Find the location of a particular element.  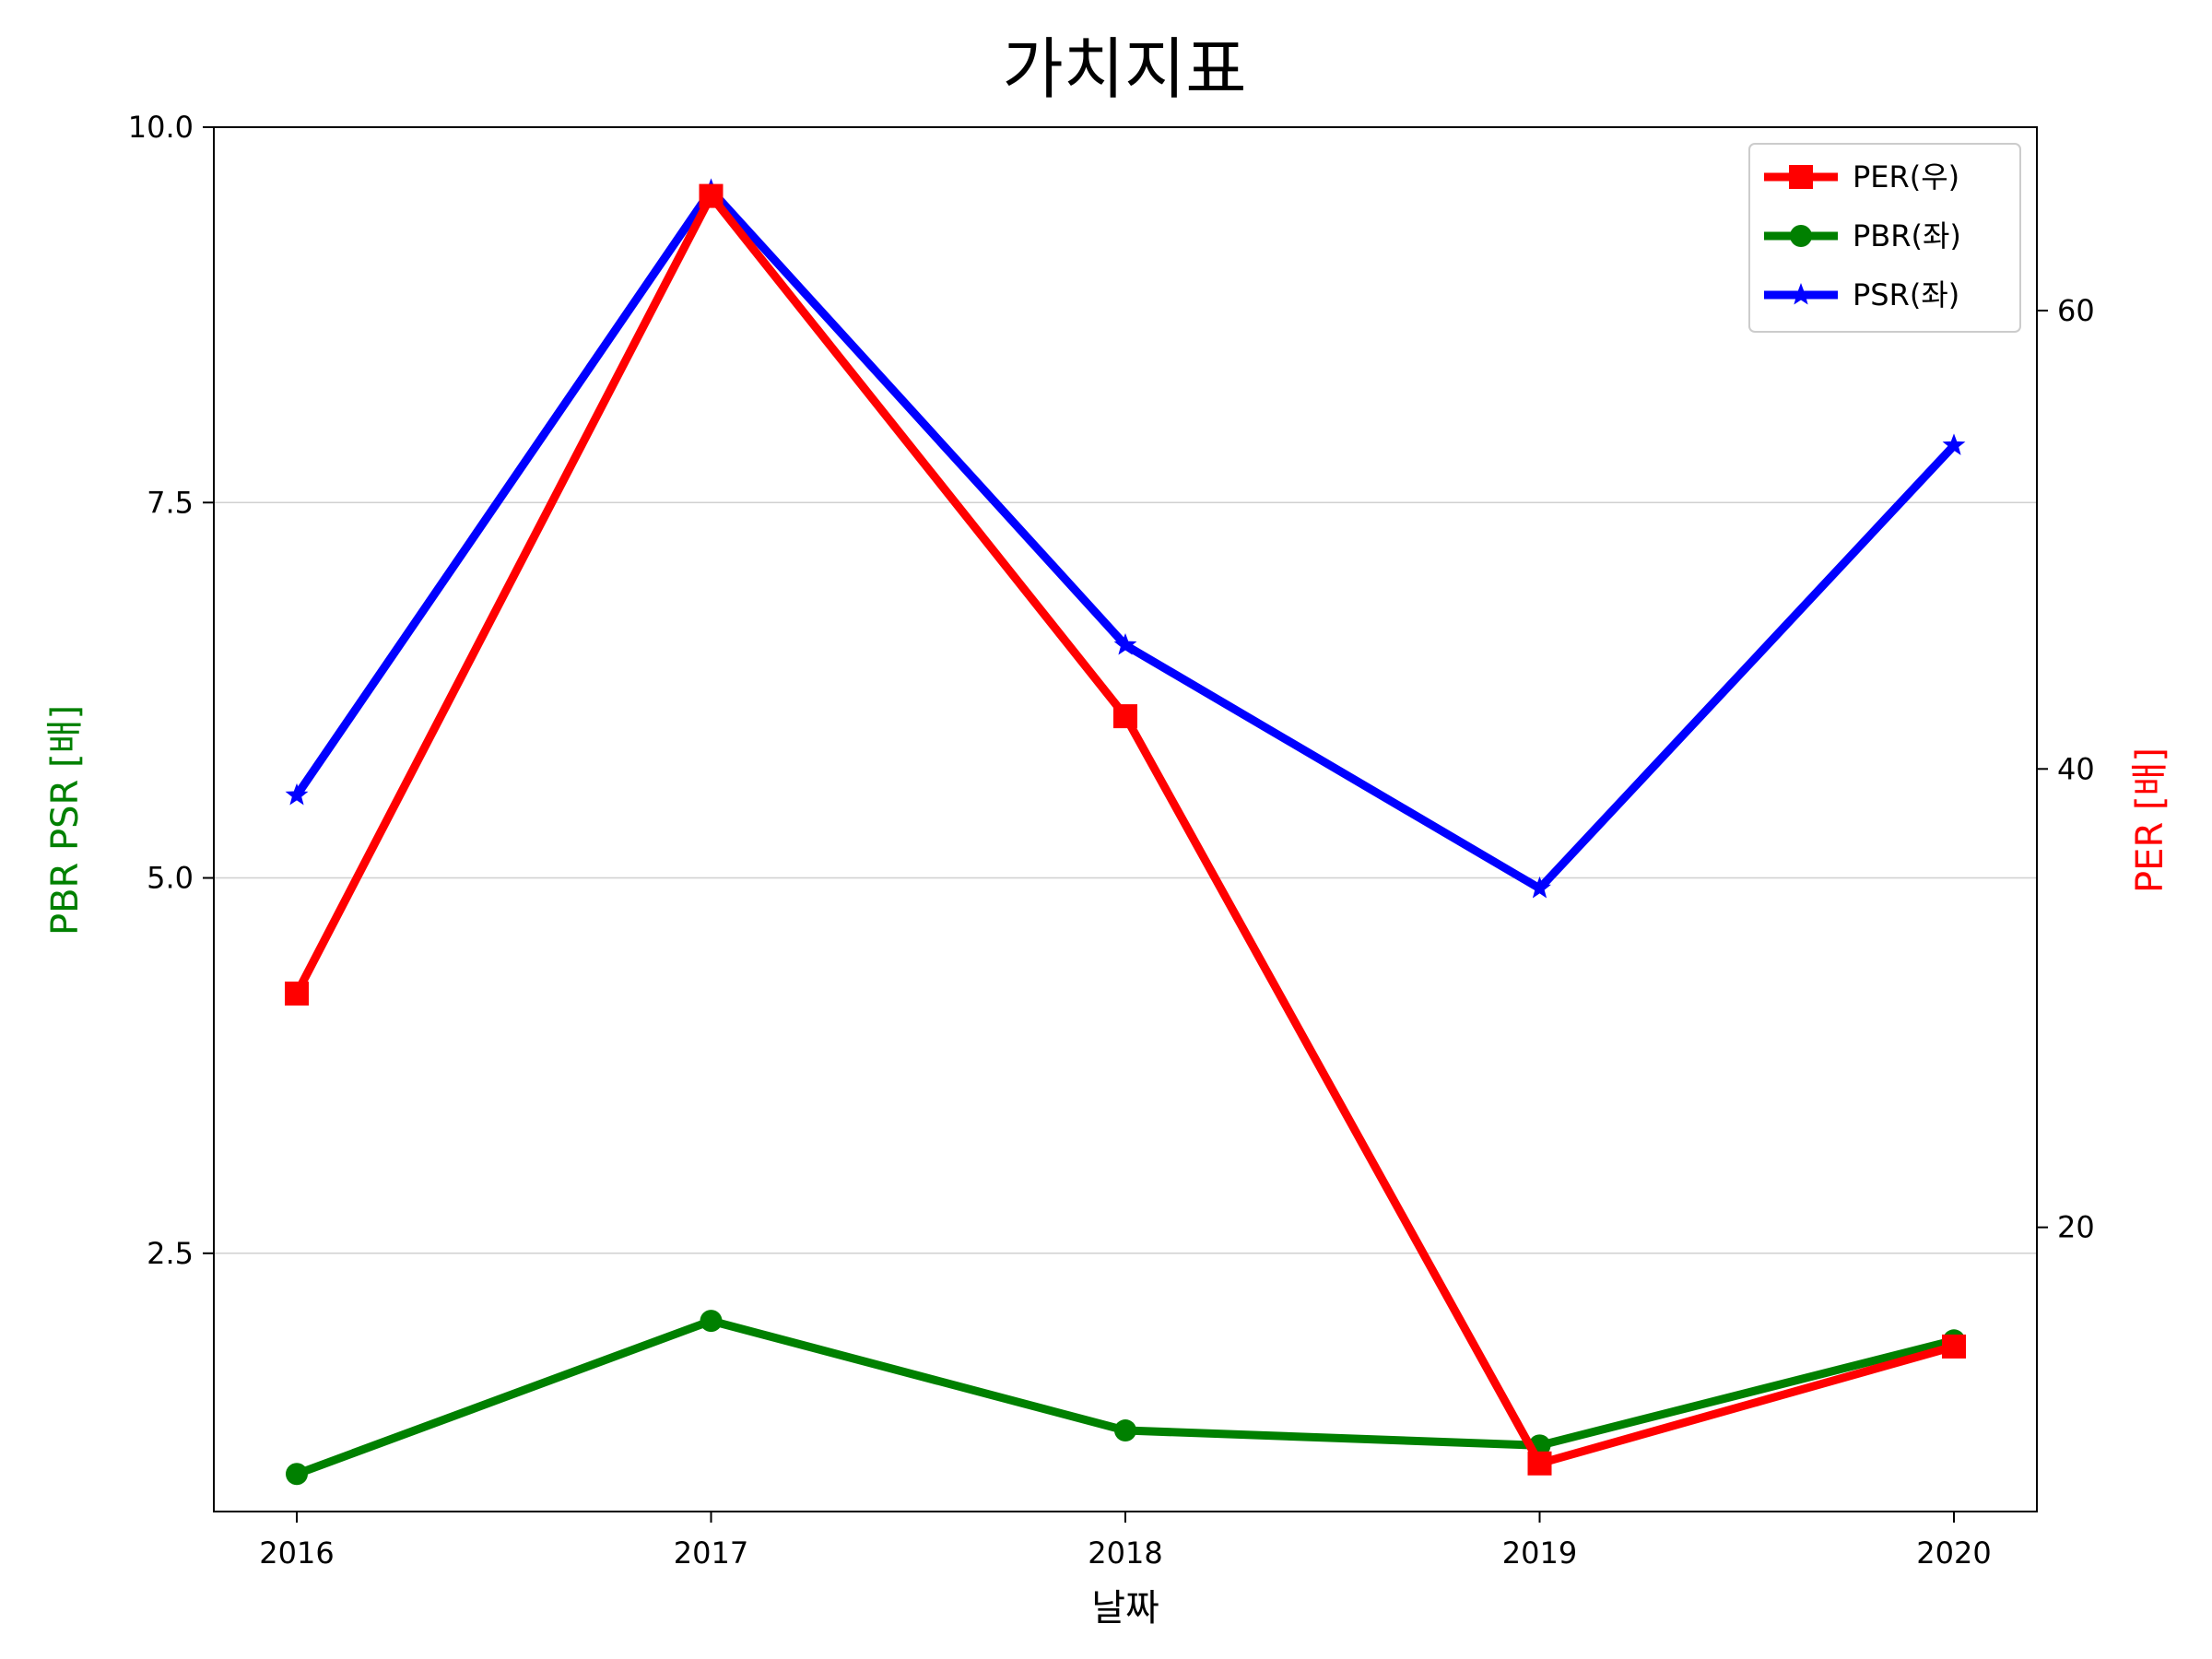

left-tick-label: 7.5 is located at coordinates (170, 502).